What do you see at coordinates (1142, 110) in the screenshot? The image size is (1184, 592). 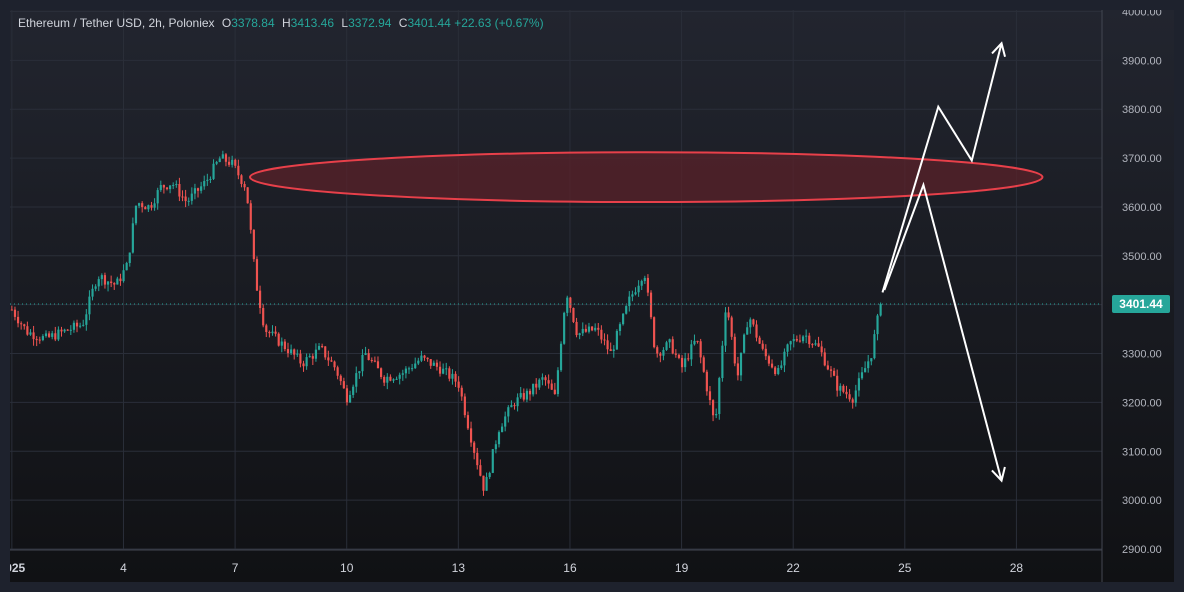 I see `y-tick-label: 3800.00` at bounding box center [1142, 110].